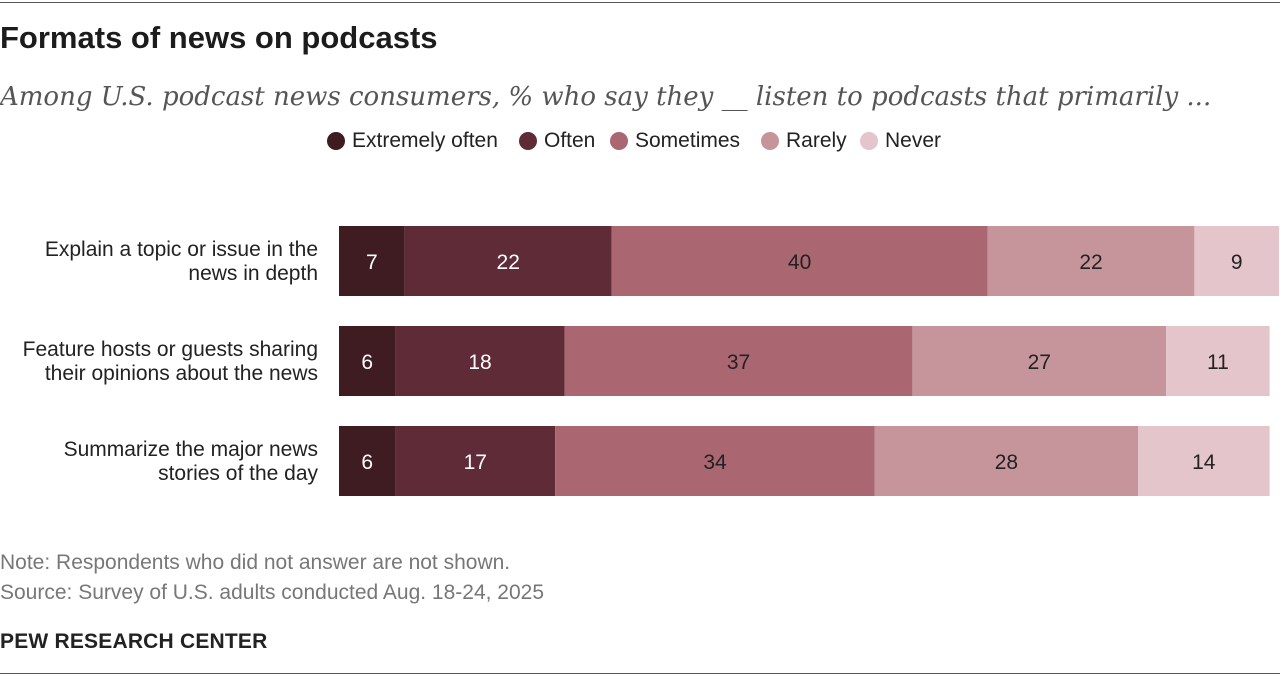 The height and width of the screenshot is (676, 1280). What do you see at coordinates (191, 449) in the screenshot?
I see `category-label: Summarize the major news` at bounding box center [191, 449].